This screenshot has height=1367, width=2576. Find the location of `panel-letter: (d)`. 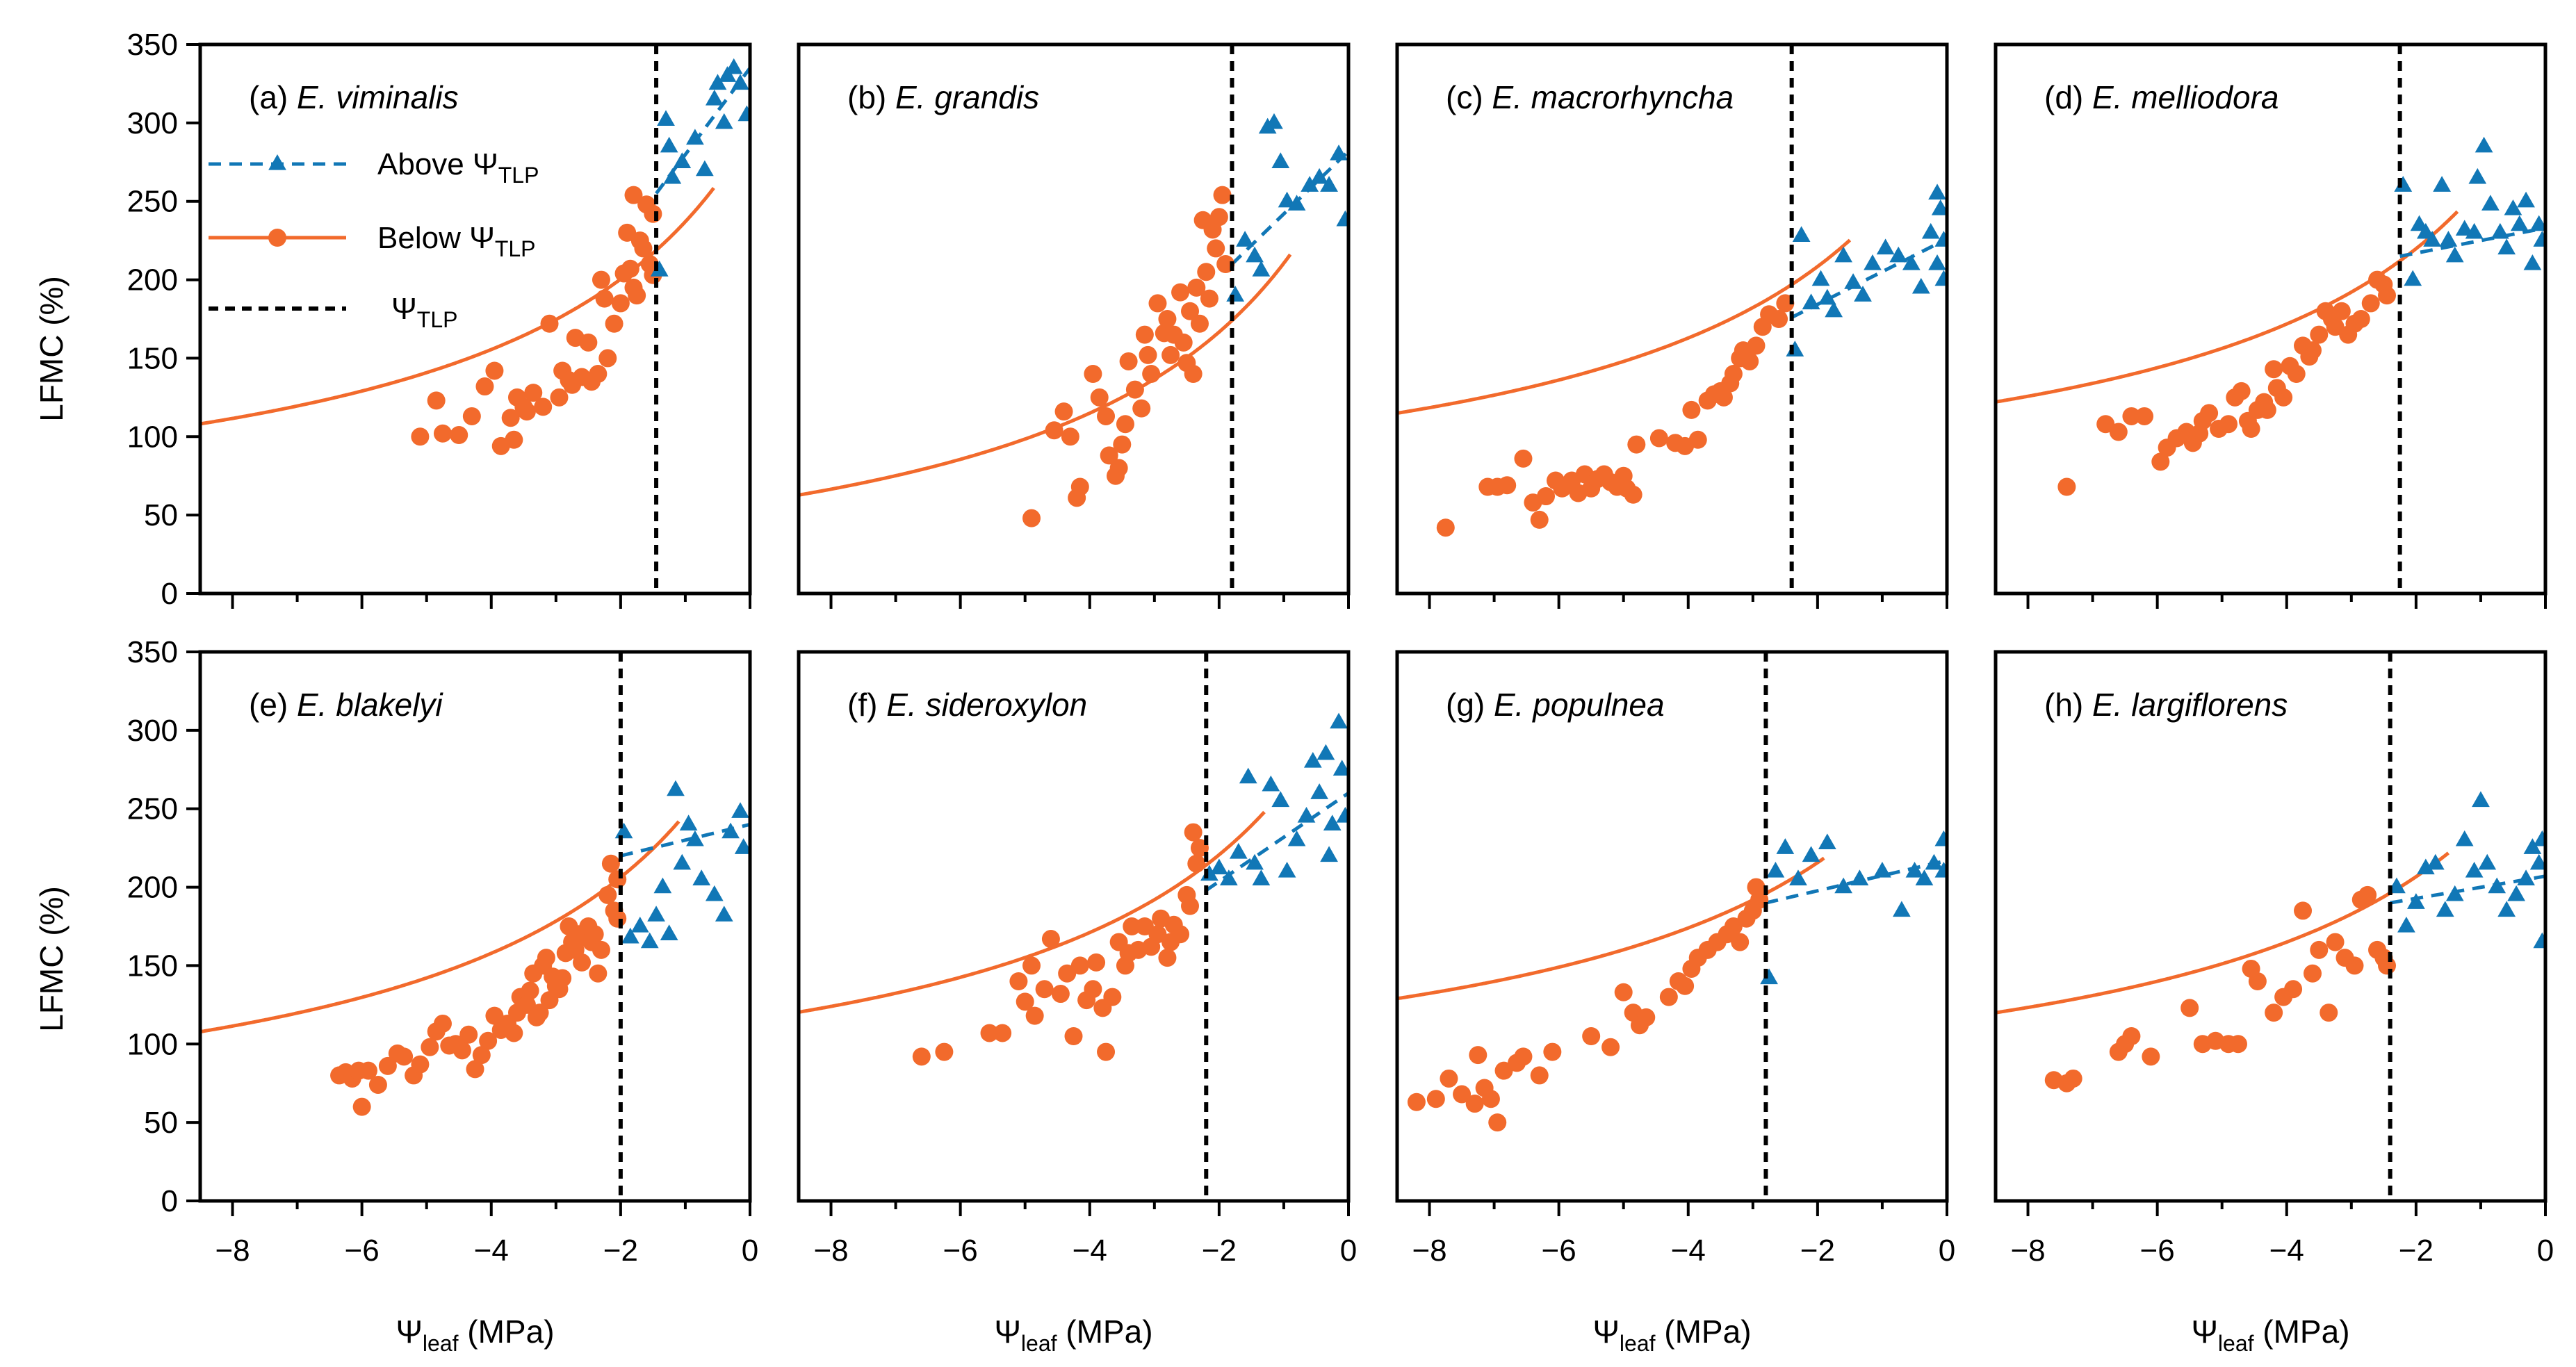

panel-letter: (d) is located at coordinates (2068, 97).